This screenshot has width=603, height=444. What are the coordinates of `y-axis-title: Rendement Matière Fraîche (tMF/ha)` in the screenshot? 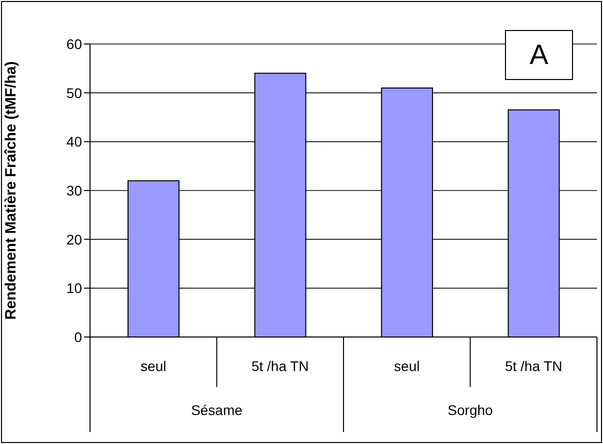 It's located at (11, 190).